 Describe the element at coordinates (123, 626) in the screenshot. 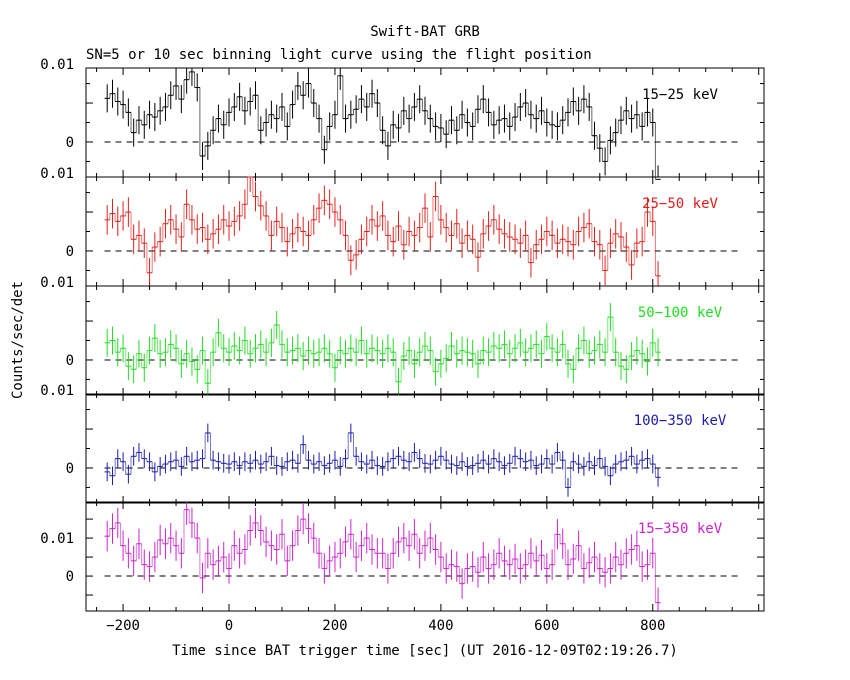

I see `x-tick-label: −200` at that location.